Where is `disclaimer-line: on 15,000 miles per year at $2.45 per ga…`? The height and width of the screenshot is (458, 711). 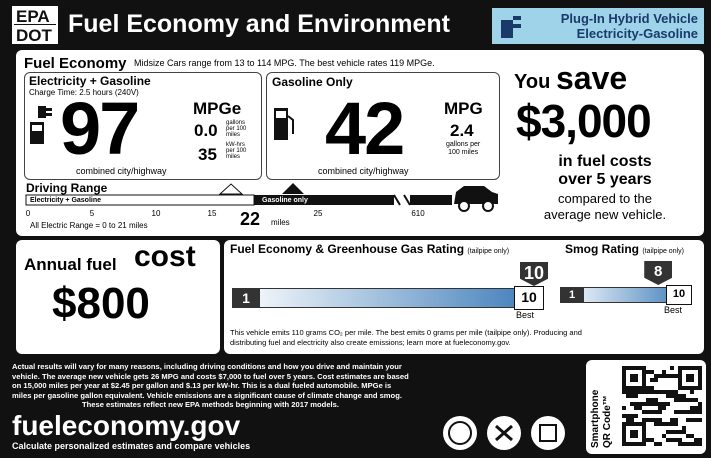
disclaimer-line: on 15,000 miles per year at $2.45 per ga… is located at coordinates (202, 385).